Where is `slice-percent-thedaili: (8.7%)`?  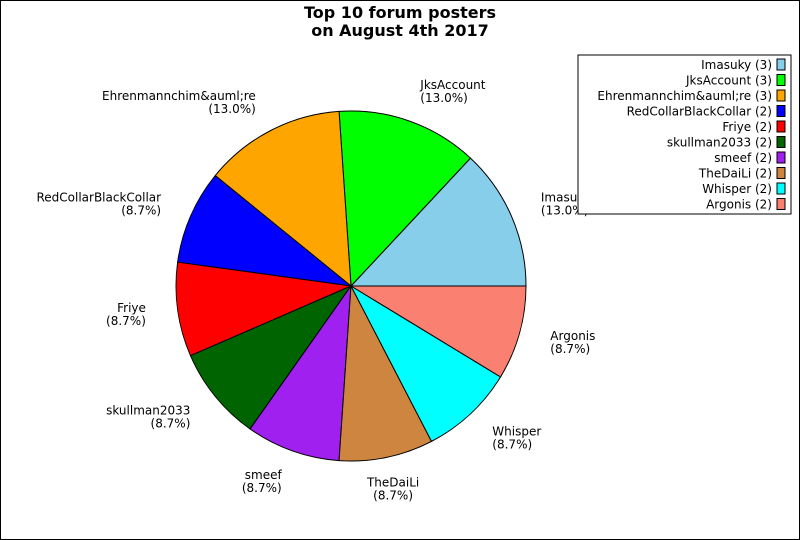 slice-percent-thedaili: (8.7%) is located at coordinates (393, 496).